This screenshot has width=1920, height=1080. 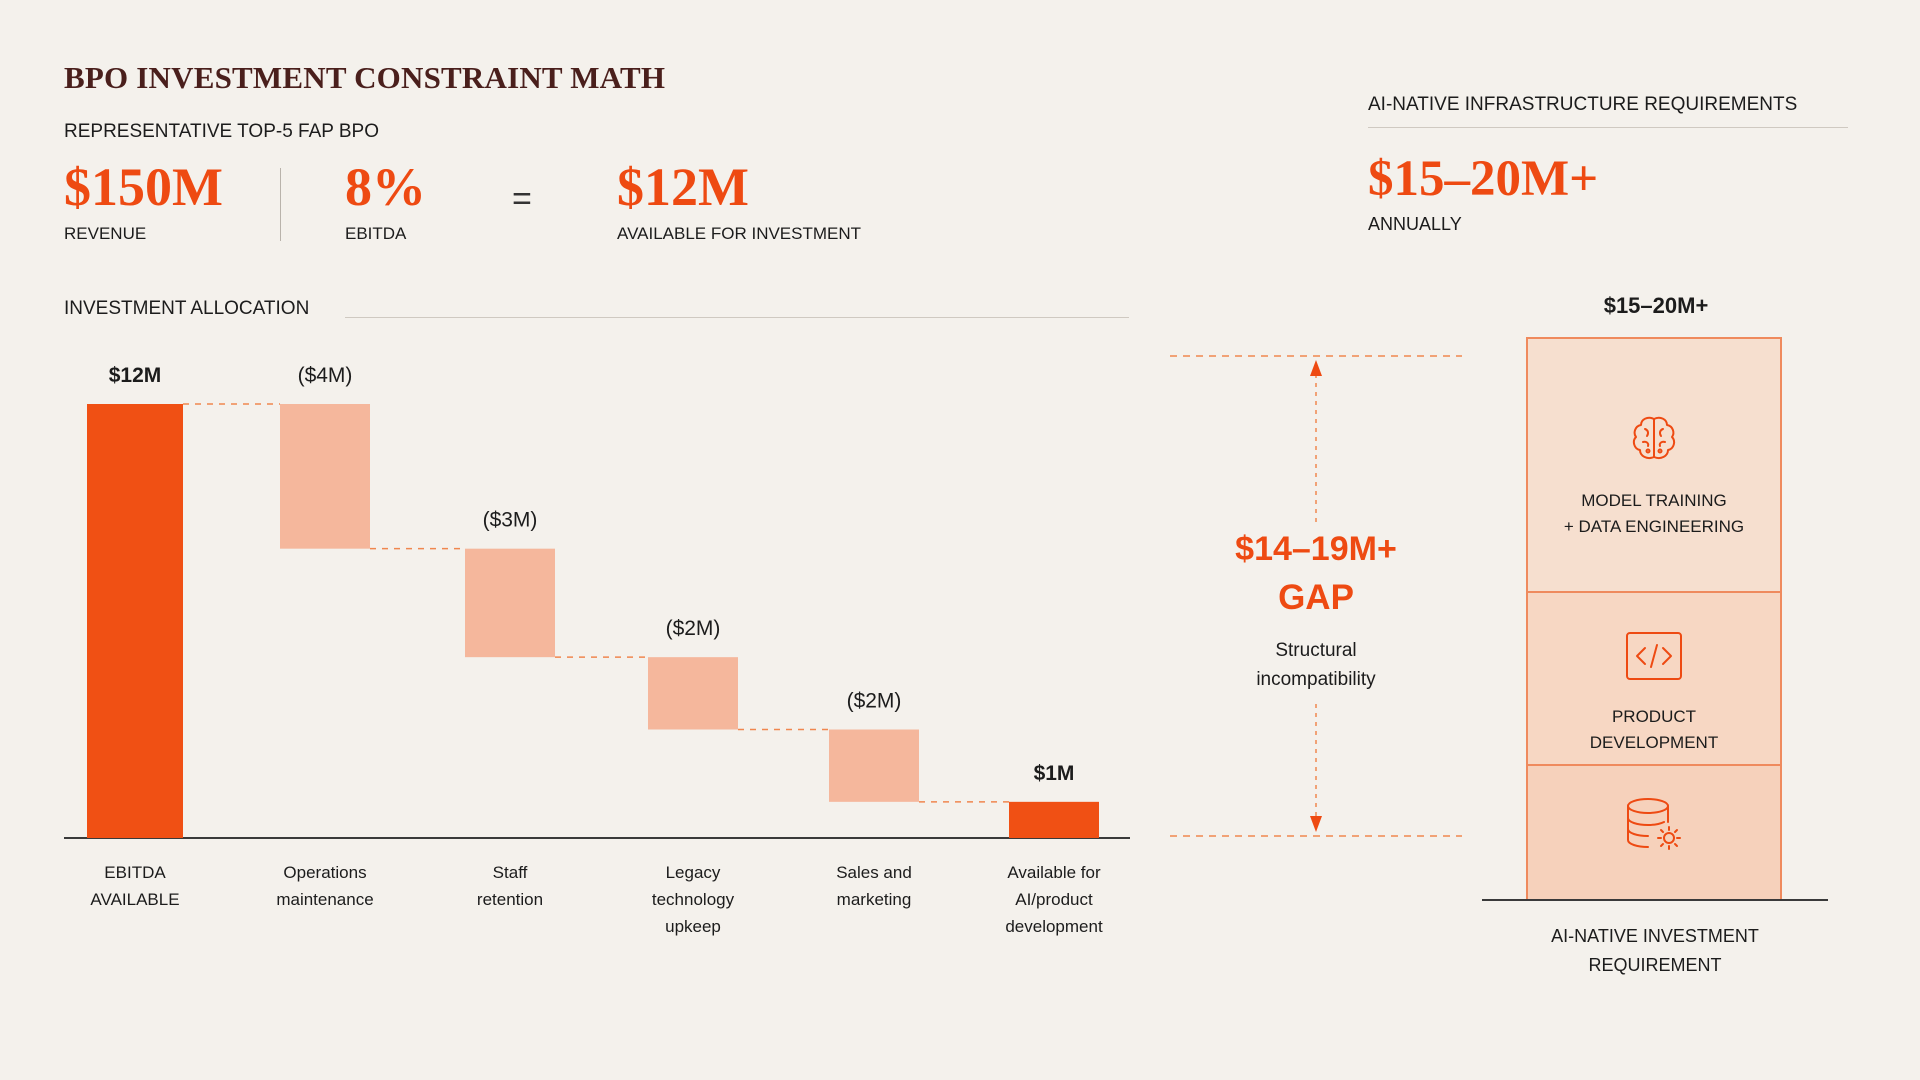 I want to click on ebitda-value: 8%, so click(x=385, y=187).